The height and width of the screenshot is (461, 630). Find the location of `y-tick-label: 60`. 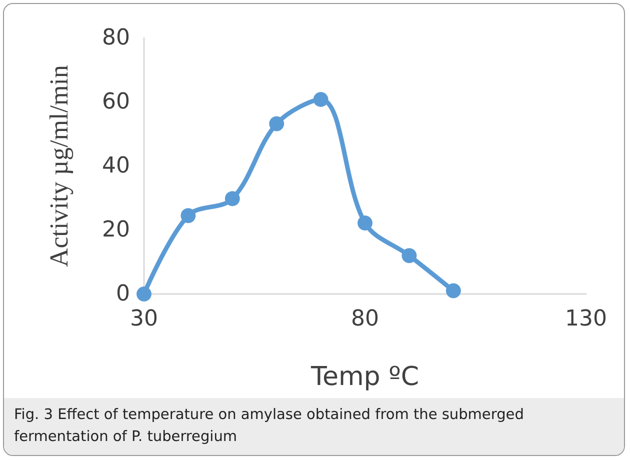

y-tick-label: 60 is located at coordinates (116, 102).